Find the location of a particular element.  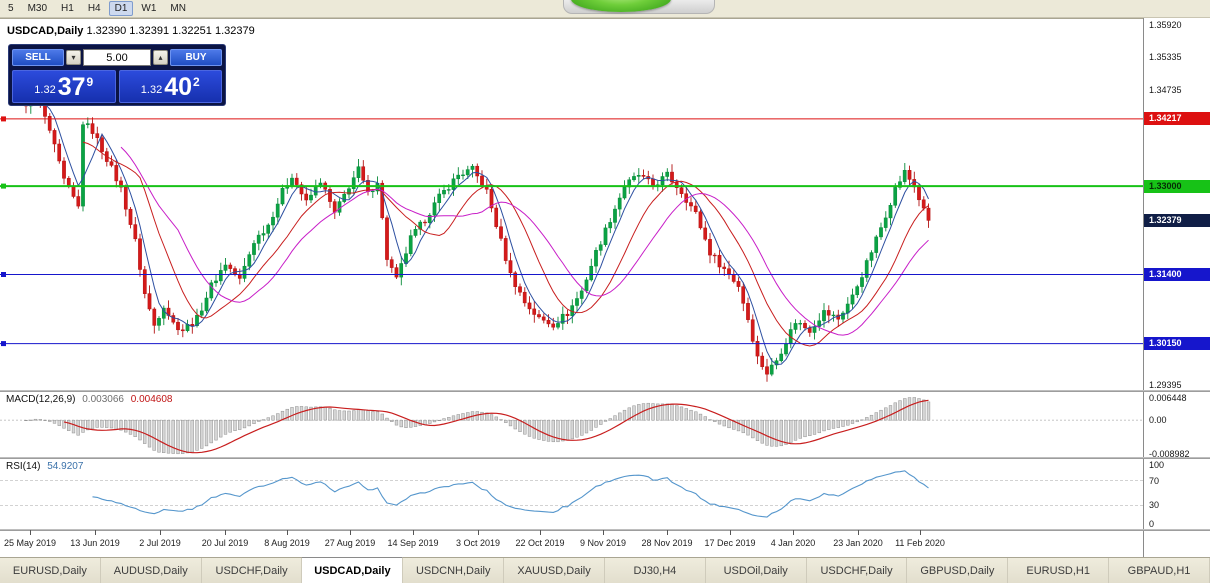

time-axis-label: 13 Jun 2019 is located at coordinates (95, 543).